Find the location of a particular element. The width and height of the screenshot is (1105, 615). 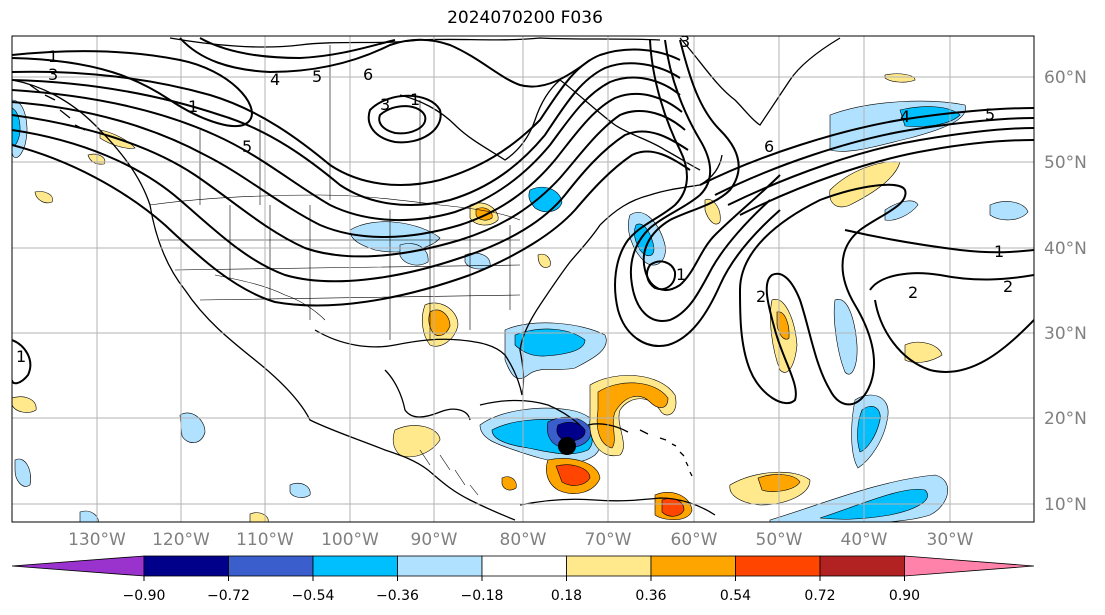

anomaly-pos-sm-c is located at coordinates (544, 260).